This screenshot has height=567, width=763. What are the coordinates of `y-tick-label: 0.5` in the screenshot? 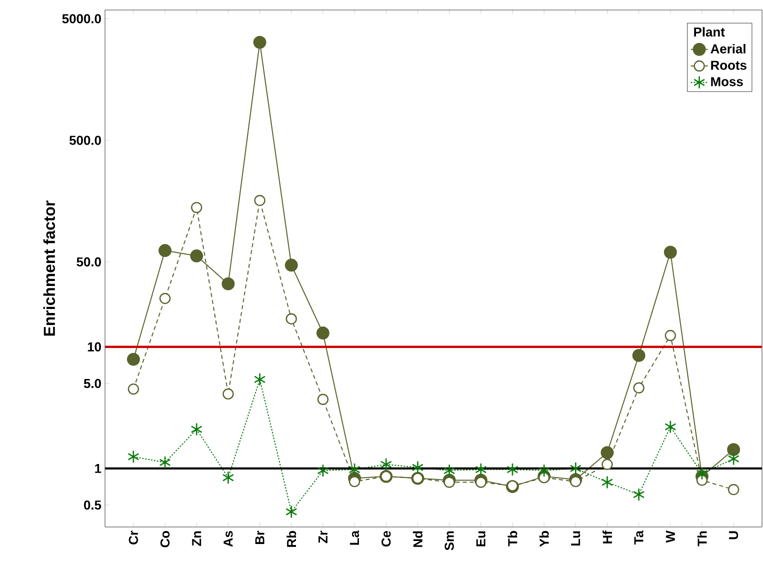 It's located at (93, 505).